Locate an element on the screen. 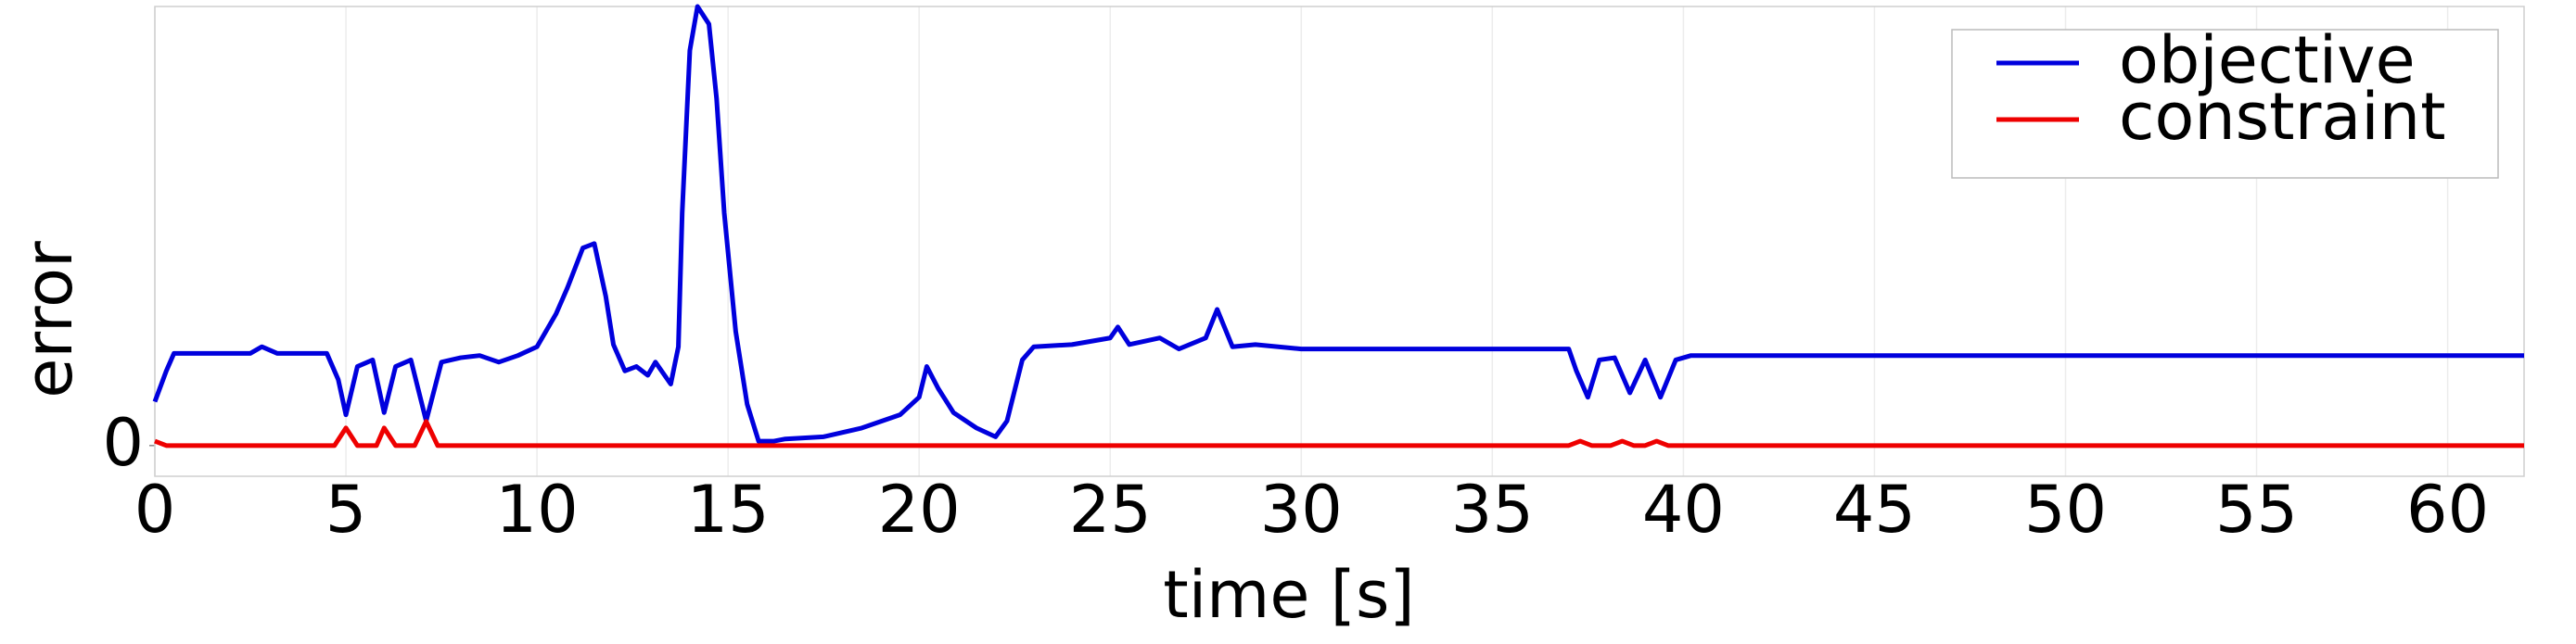 This screenshot has width=2576, height=644. x-tick-label: 30 is located at coordinates (1301, 510).